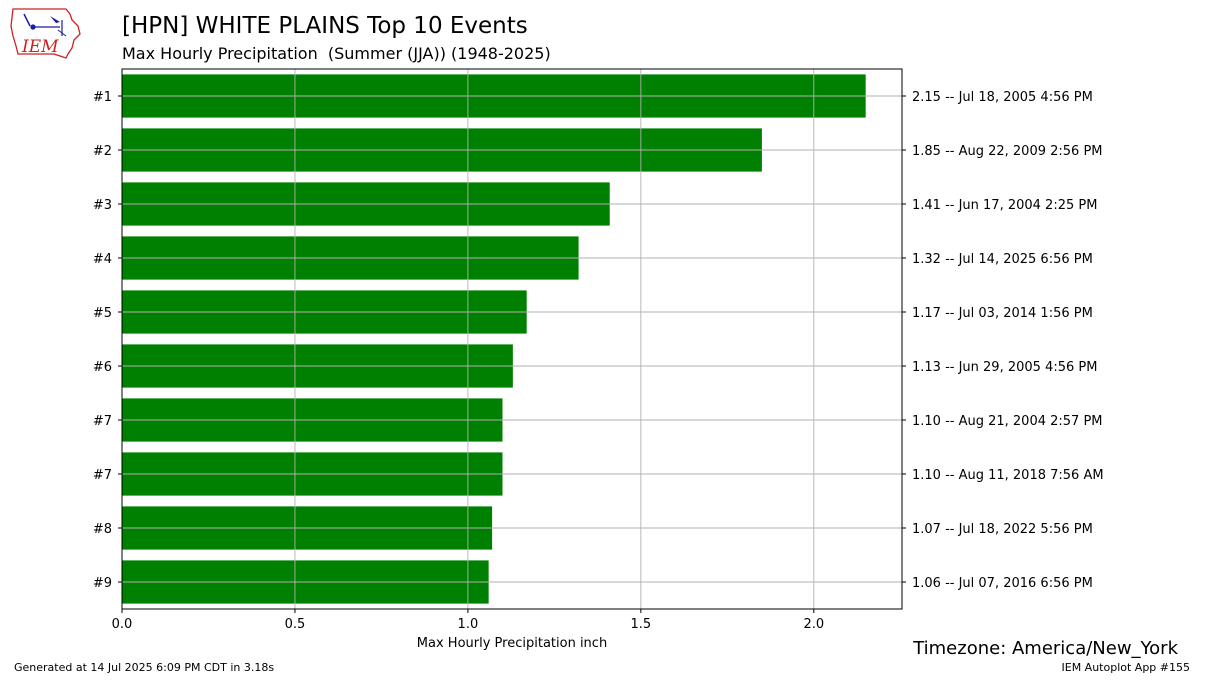  I want to click on y-tick-label: #3, so click(102, 205).